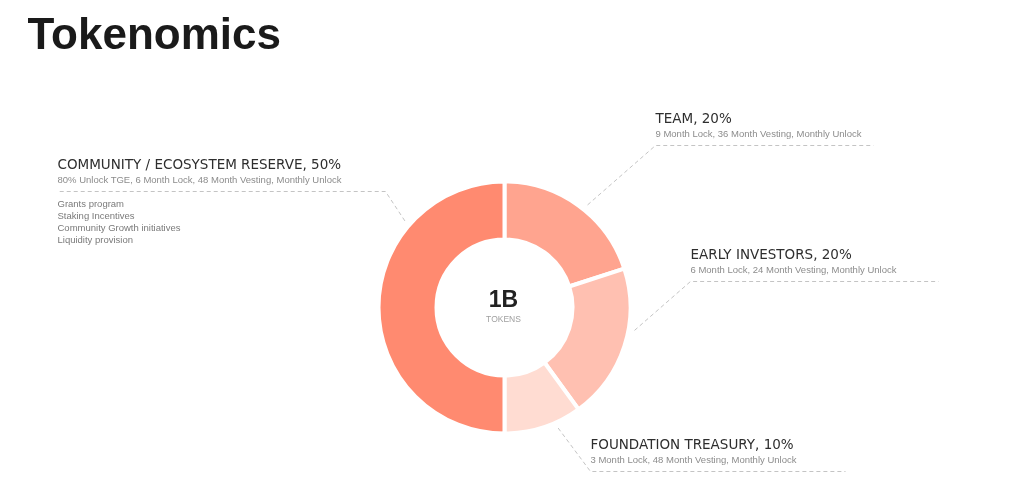 This screenshot has width=1024, height=494. Describe the element at coordinates (693, 117) in the screenshot. I see `slice-label: TEAM, 20%` at that location.